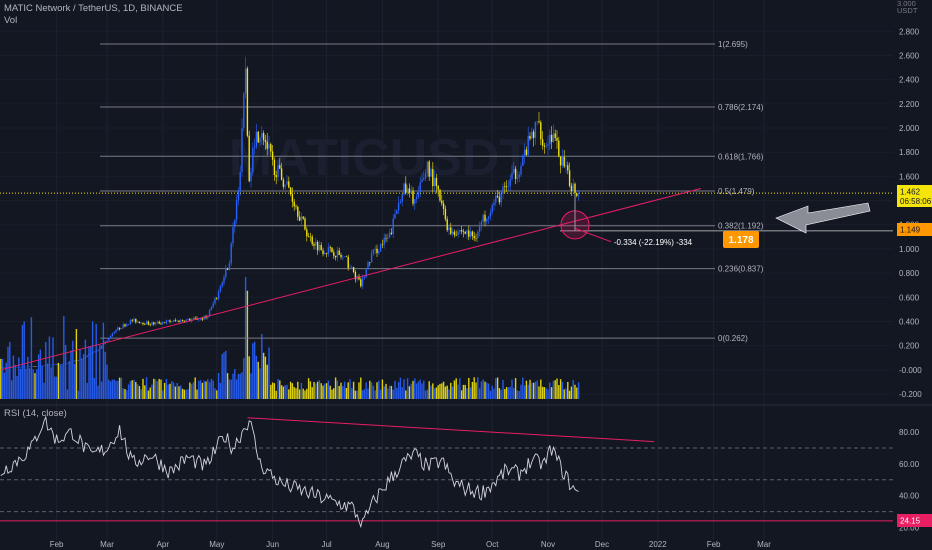  I want to click on volume-label: Vol, so click(11, 20).